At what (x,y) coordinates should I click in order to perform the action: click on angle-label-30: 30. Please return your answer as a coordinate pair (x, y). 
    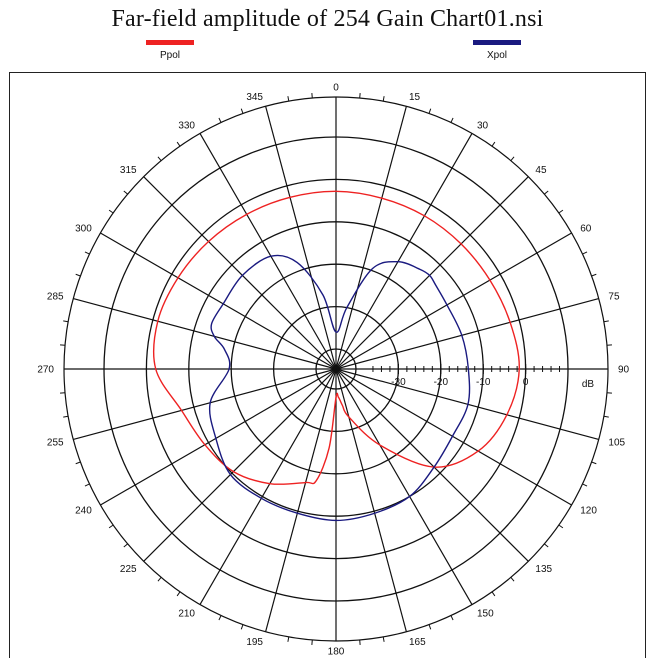
    Looking at the image, I should click on (483, 125).